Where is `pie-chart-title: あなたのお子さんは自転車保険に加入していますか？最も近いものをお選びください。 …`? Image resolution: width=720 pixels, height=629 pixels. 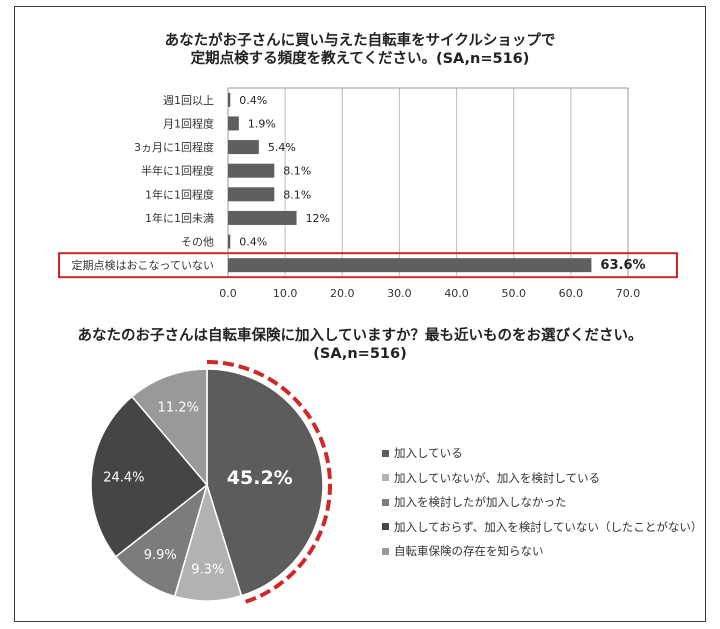
pie-chart-title: あなたのお子さんは自転車保険に加入していますか？最も近いものをお選びください。 … is located at coordinates (360, 345).